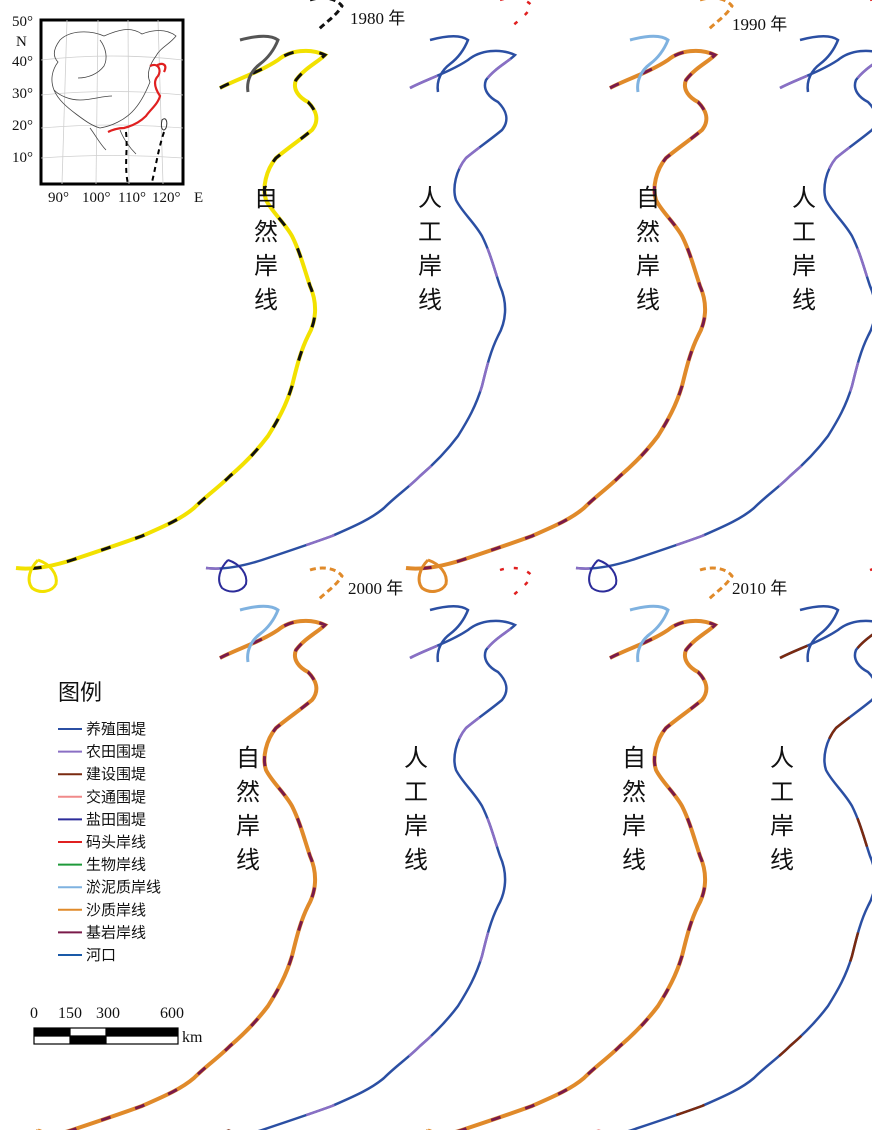  Describe the element at coordinates (22, 94) in the screenshot. I see `inset-latitude-label: 30°` at that location.